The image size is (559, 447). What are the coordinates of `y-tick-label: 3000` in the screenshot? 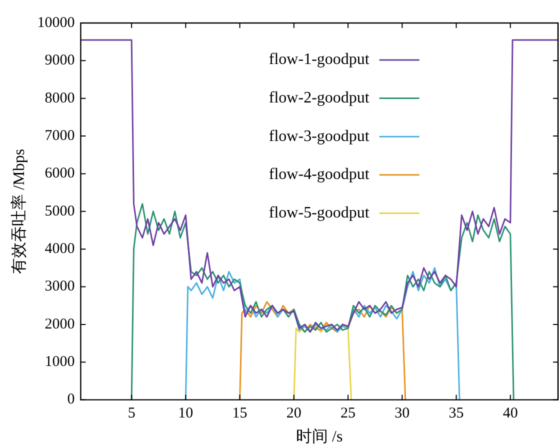 It's located at (59, 286).